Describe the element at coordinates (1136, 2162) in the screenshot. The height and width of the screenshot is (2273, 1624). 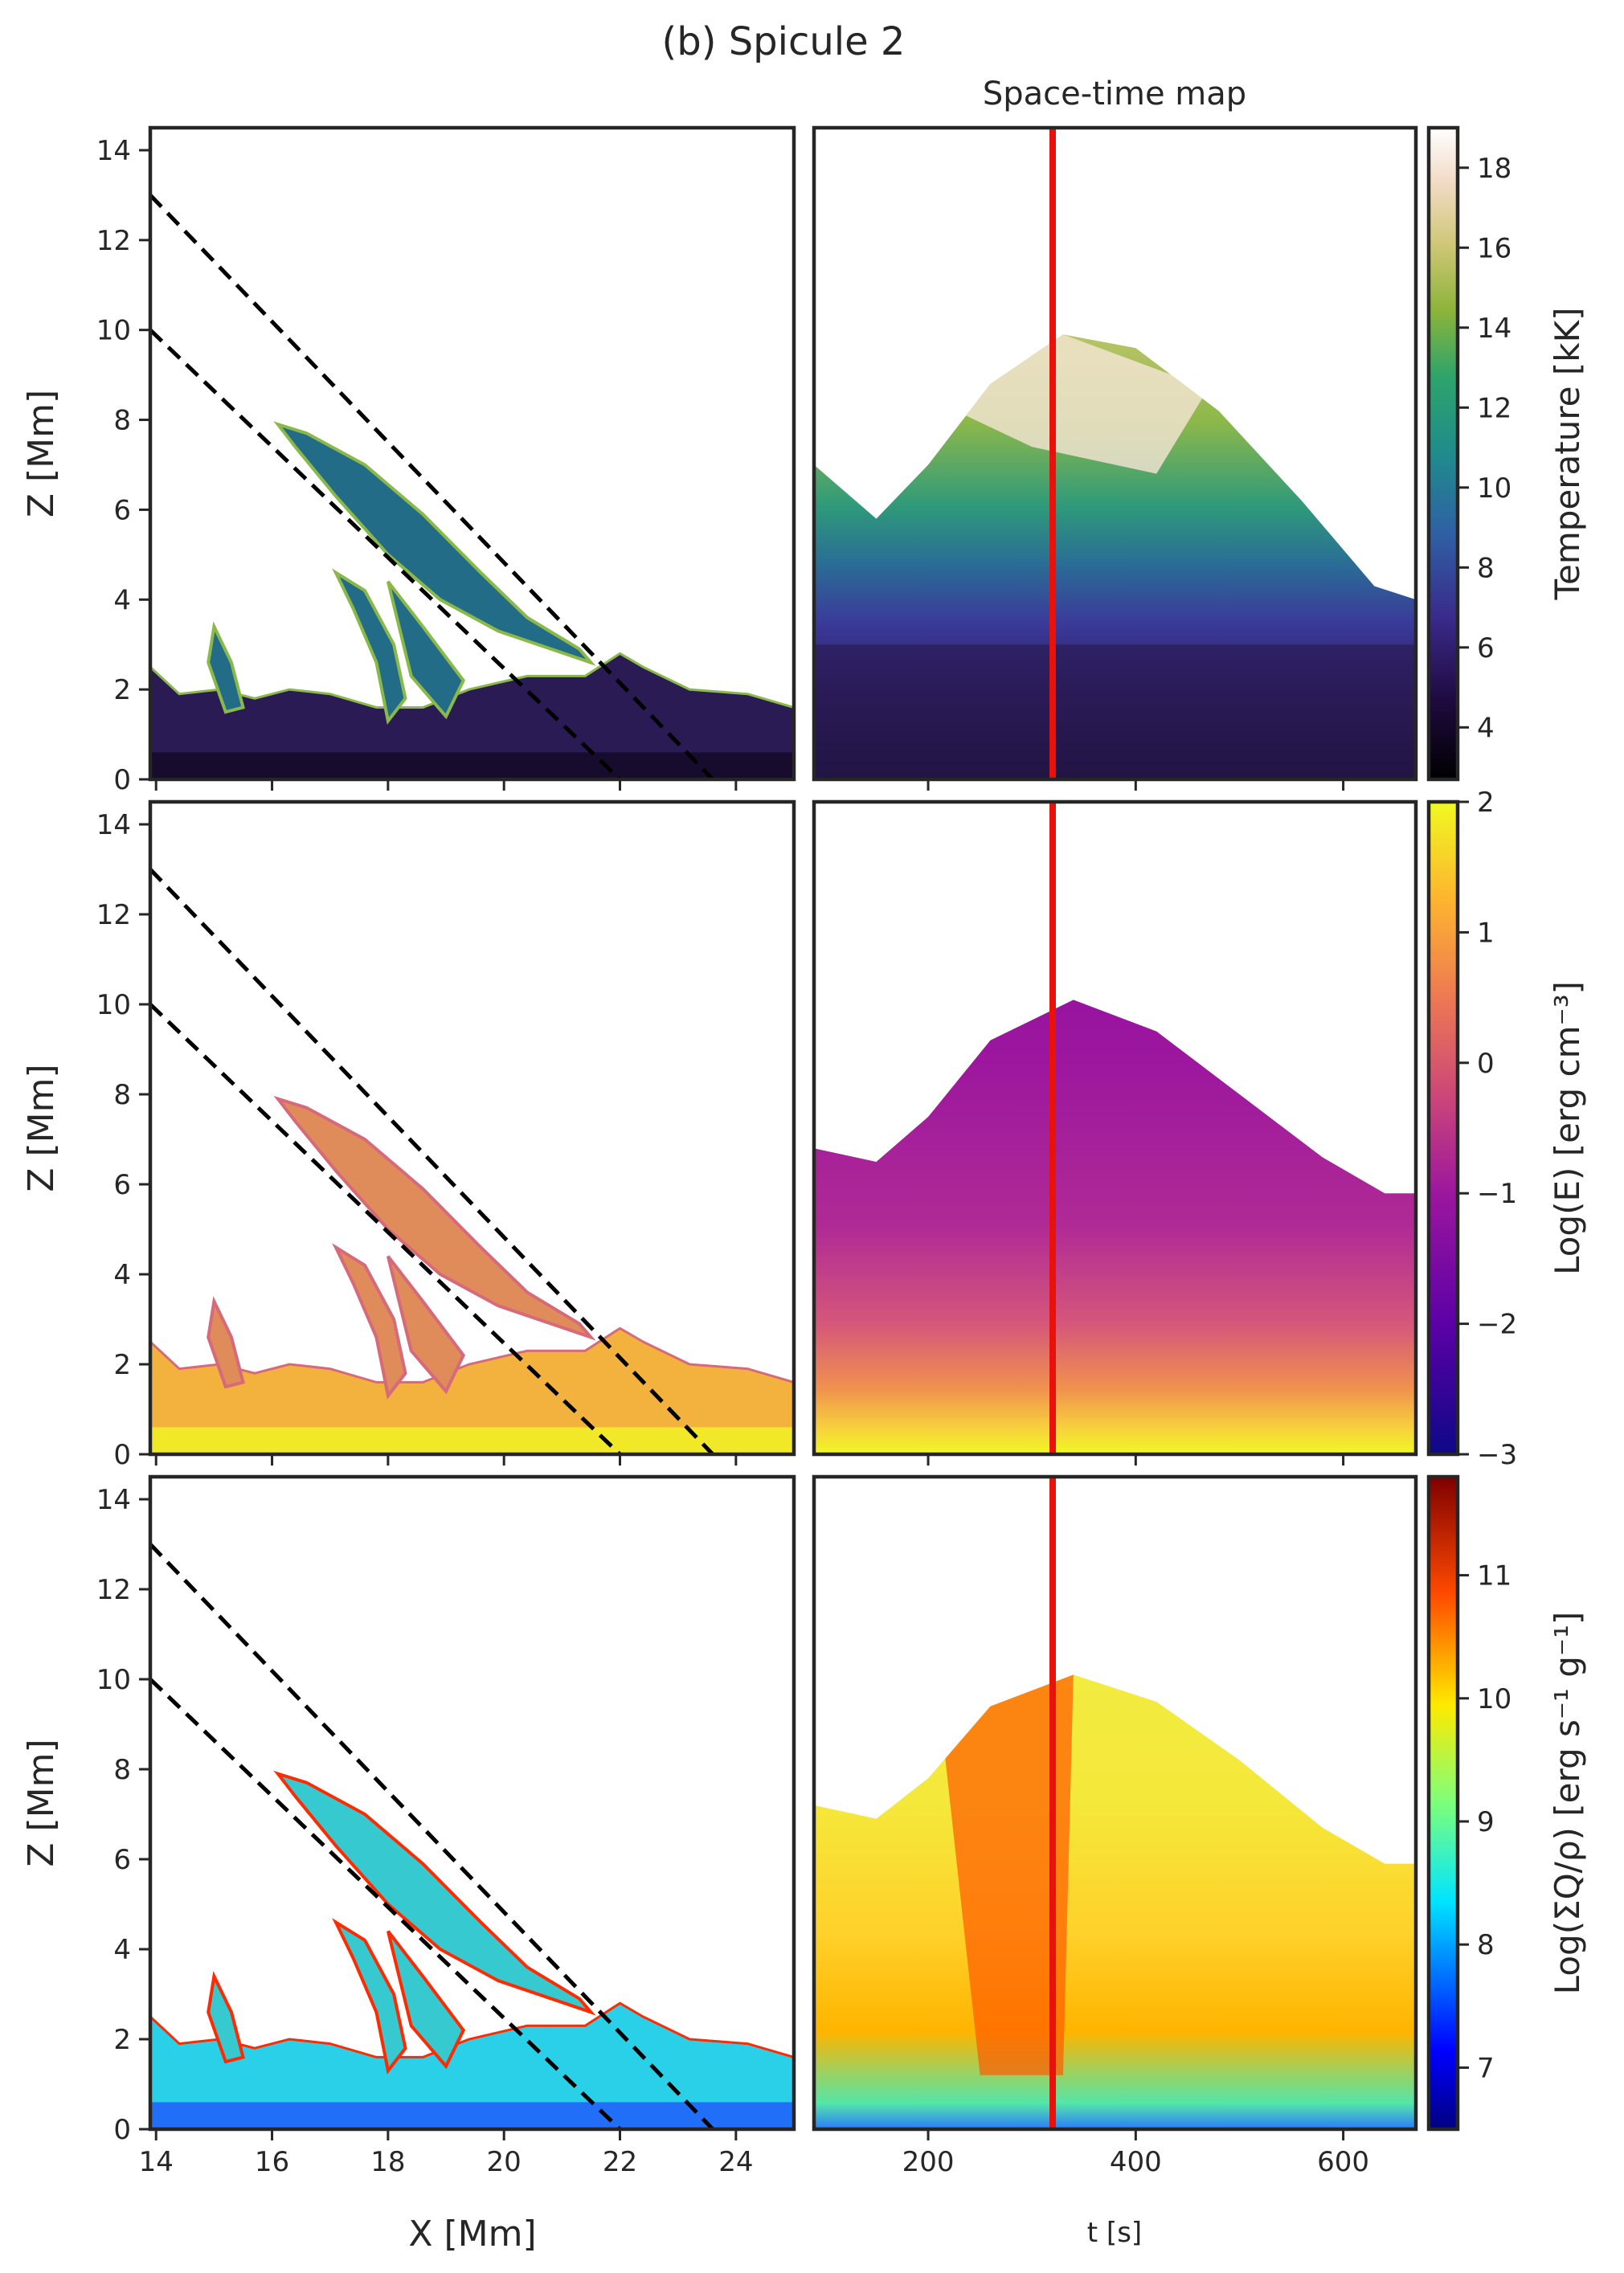
I see `time-tick-label: 400` at that location.